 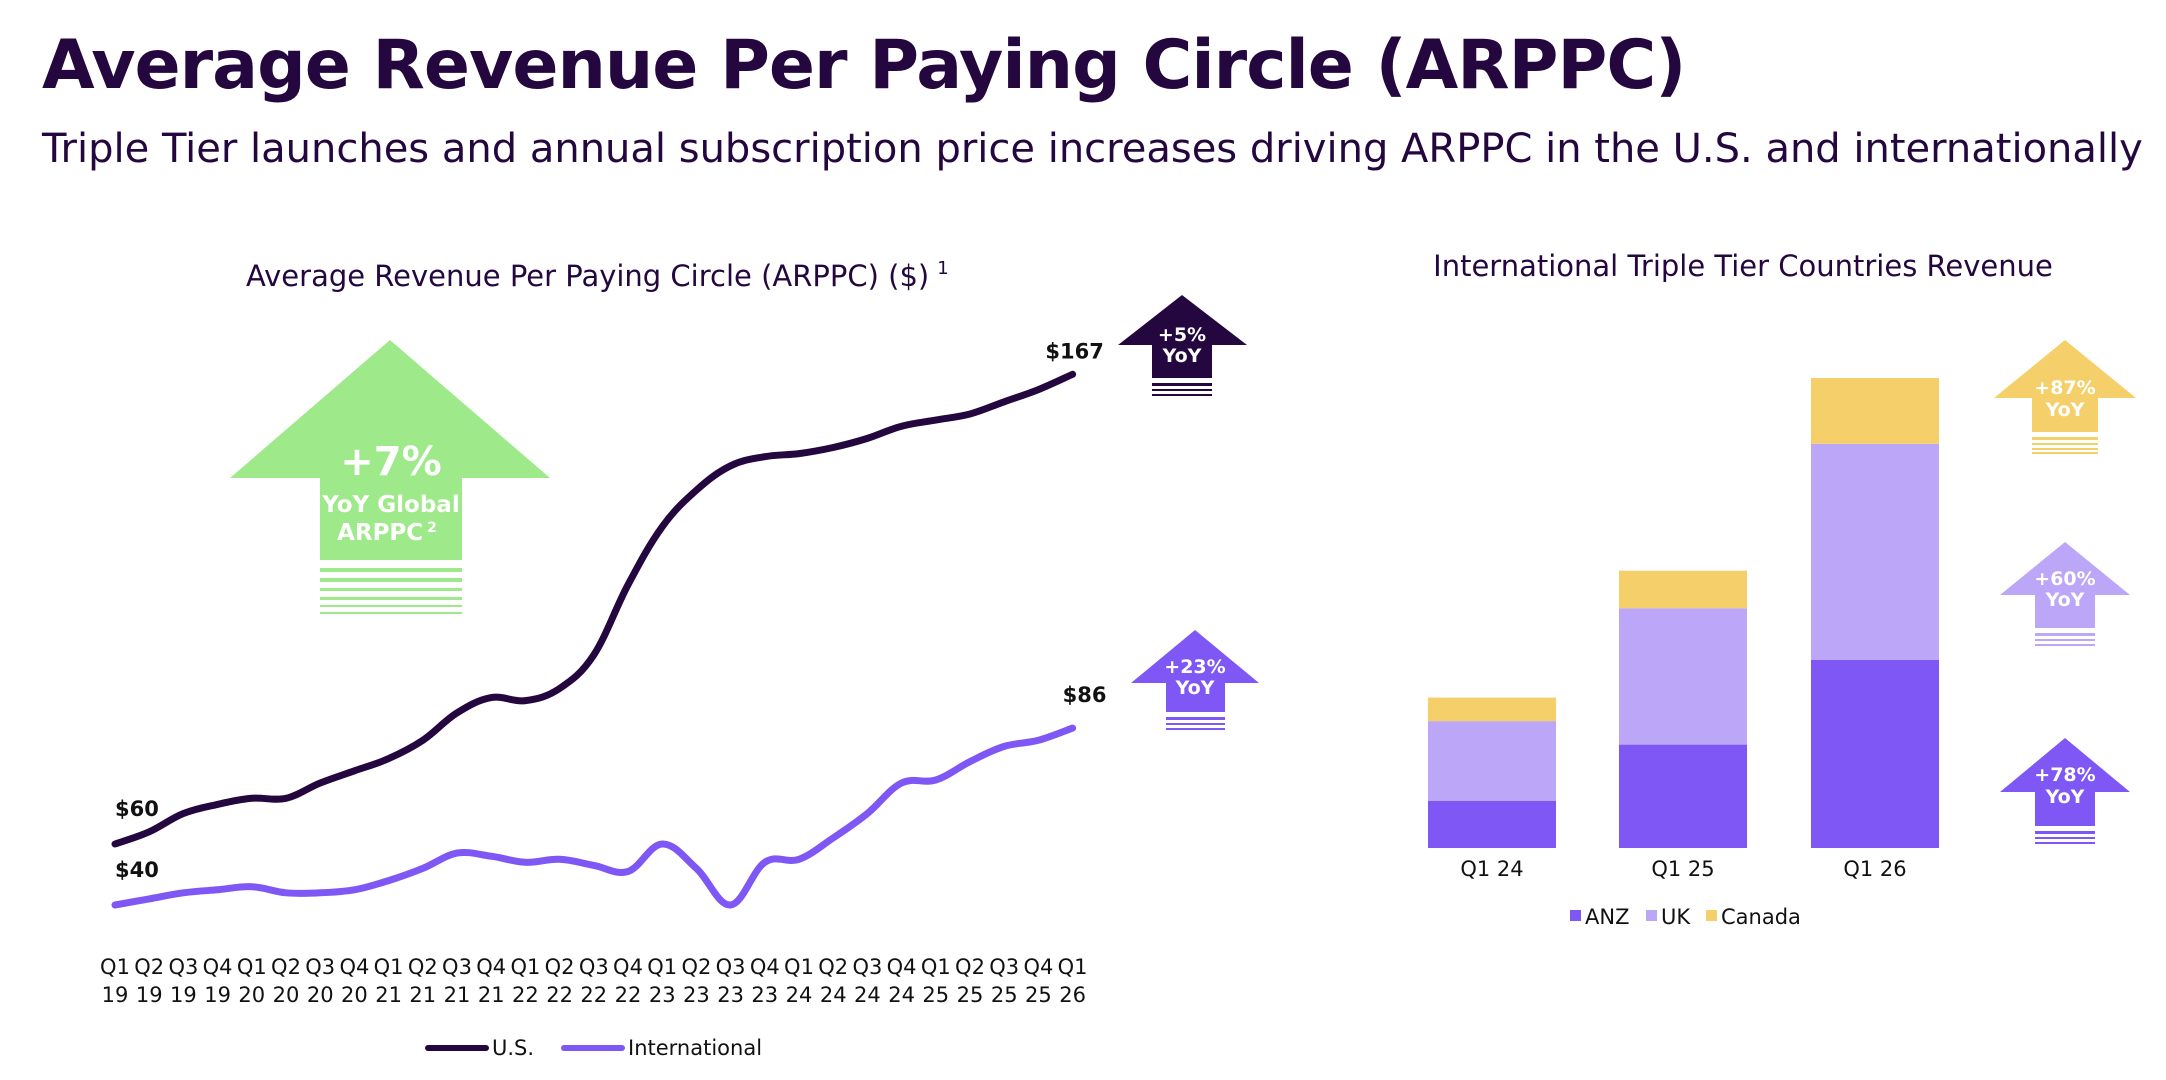 What do you see at coordinates (1038, 981) in the screenshot?
I see `x-tick-label: Q4 25` at bounding box center [1038, 981].